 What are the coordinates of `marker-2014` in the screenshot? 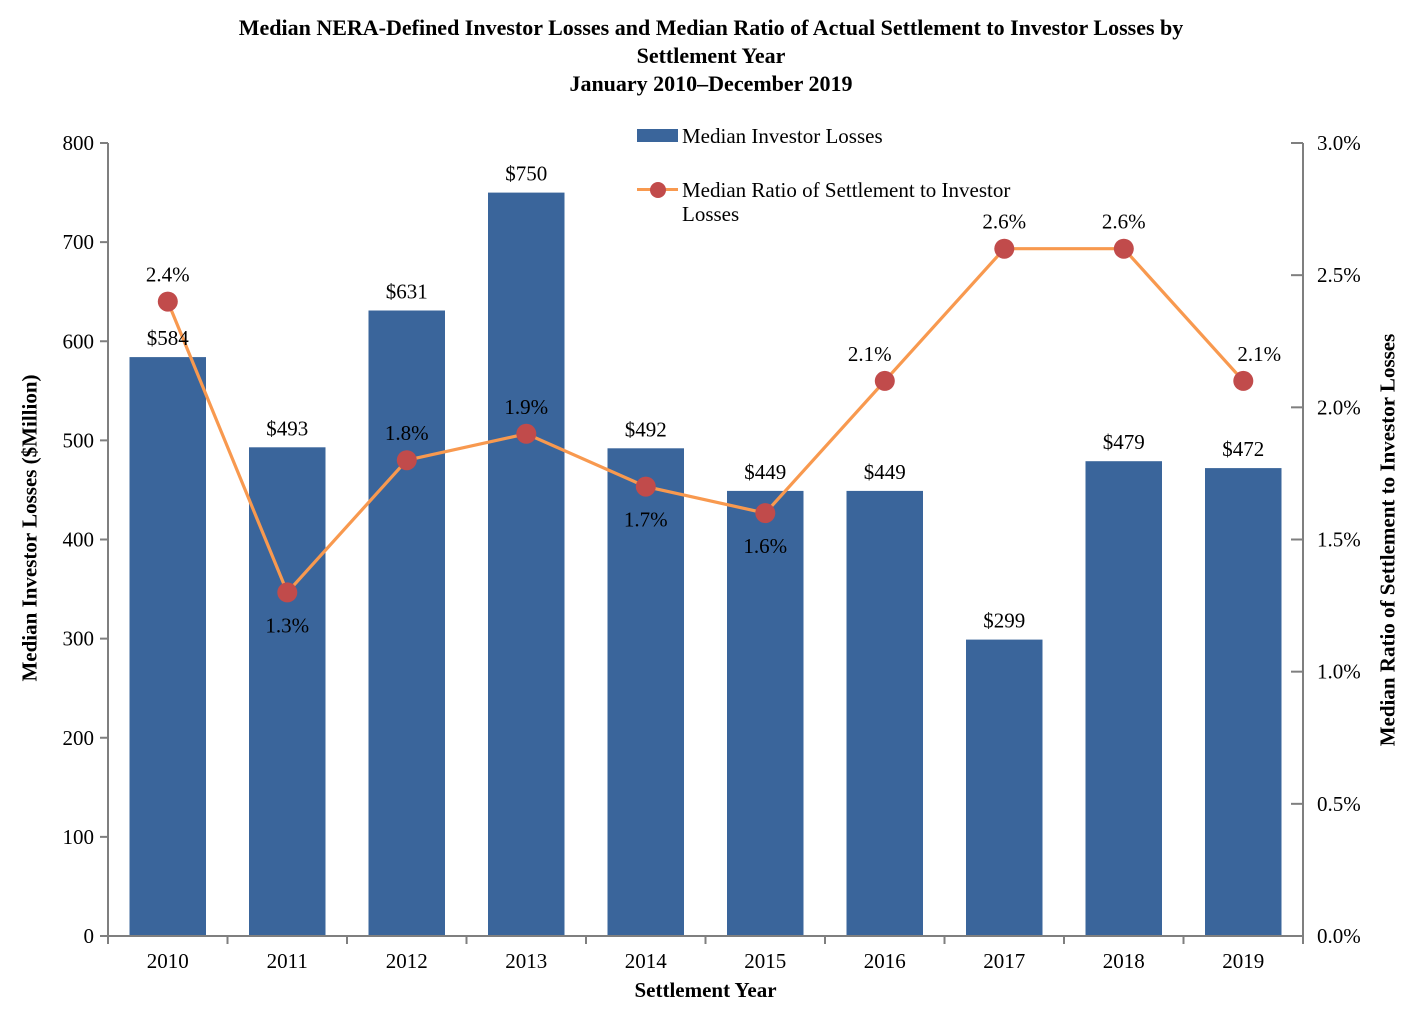 It's located at (645, 486).